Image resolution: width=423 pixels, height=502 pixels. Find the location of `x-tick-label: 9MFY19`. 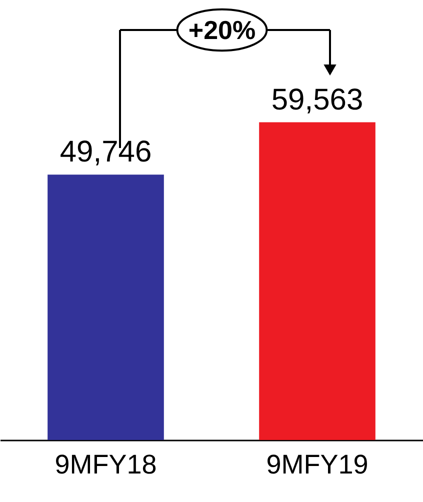

x-tick-label: 9MFY19 is located at coordinates (317, 465).